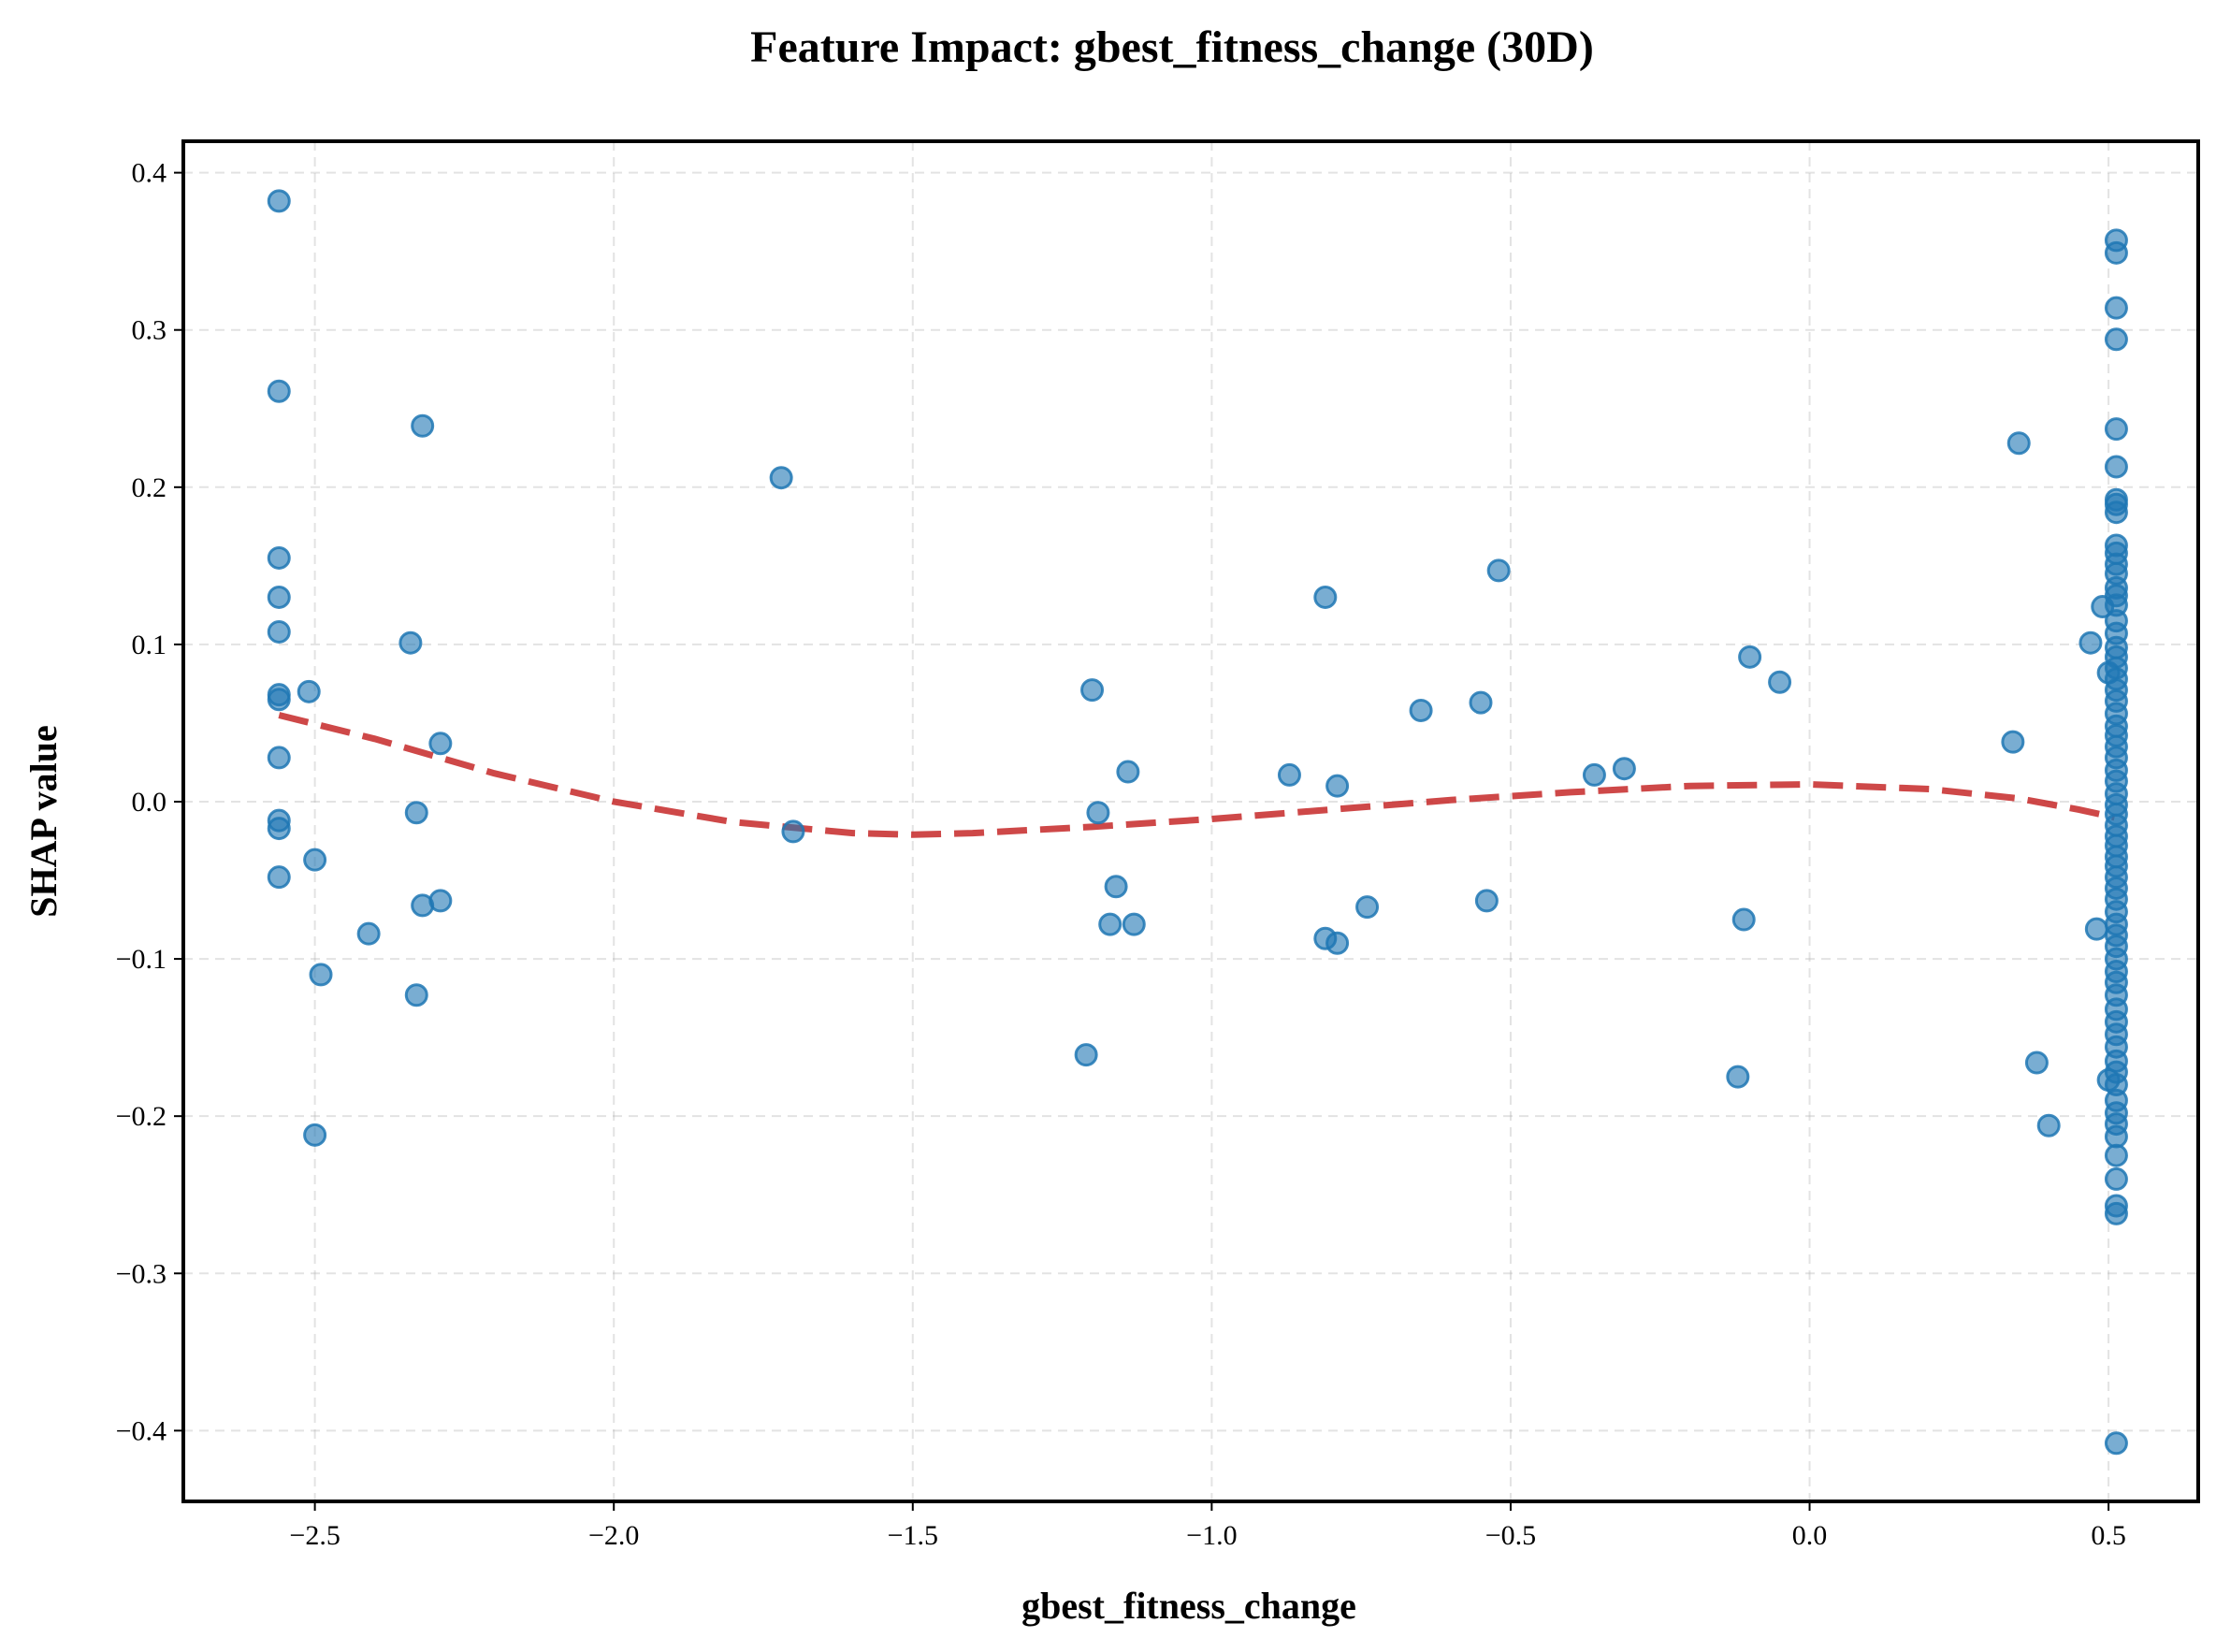 The image size is (2216, 1652). I want to click on y-tick-label: 0.0, so click(150, 802).